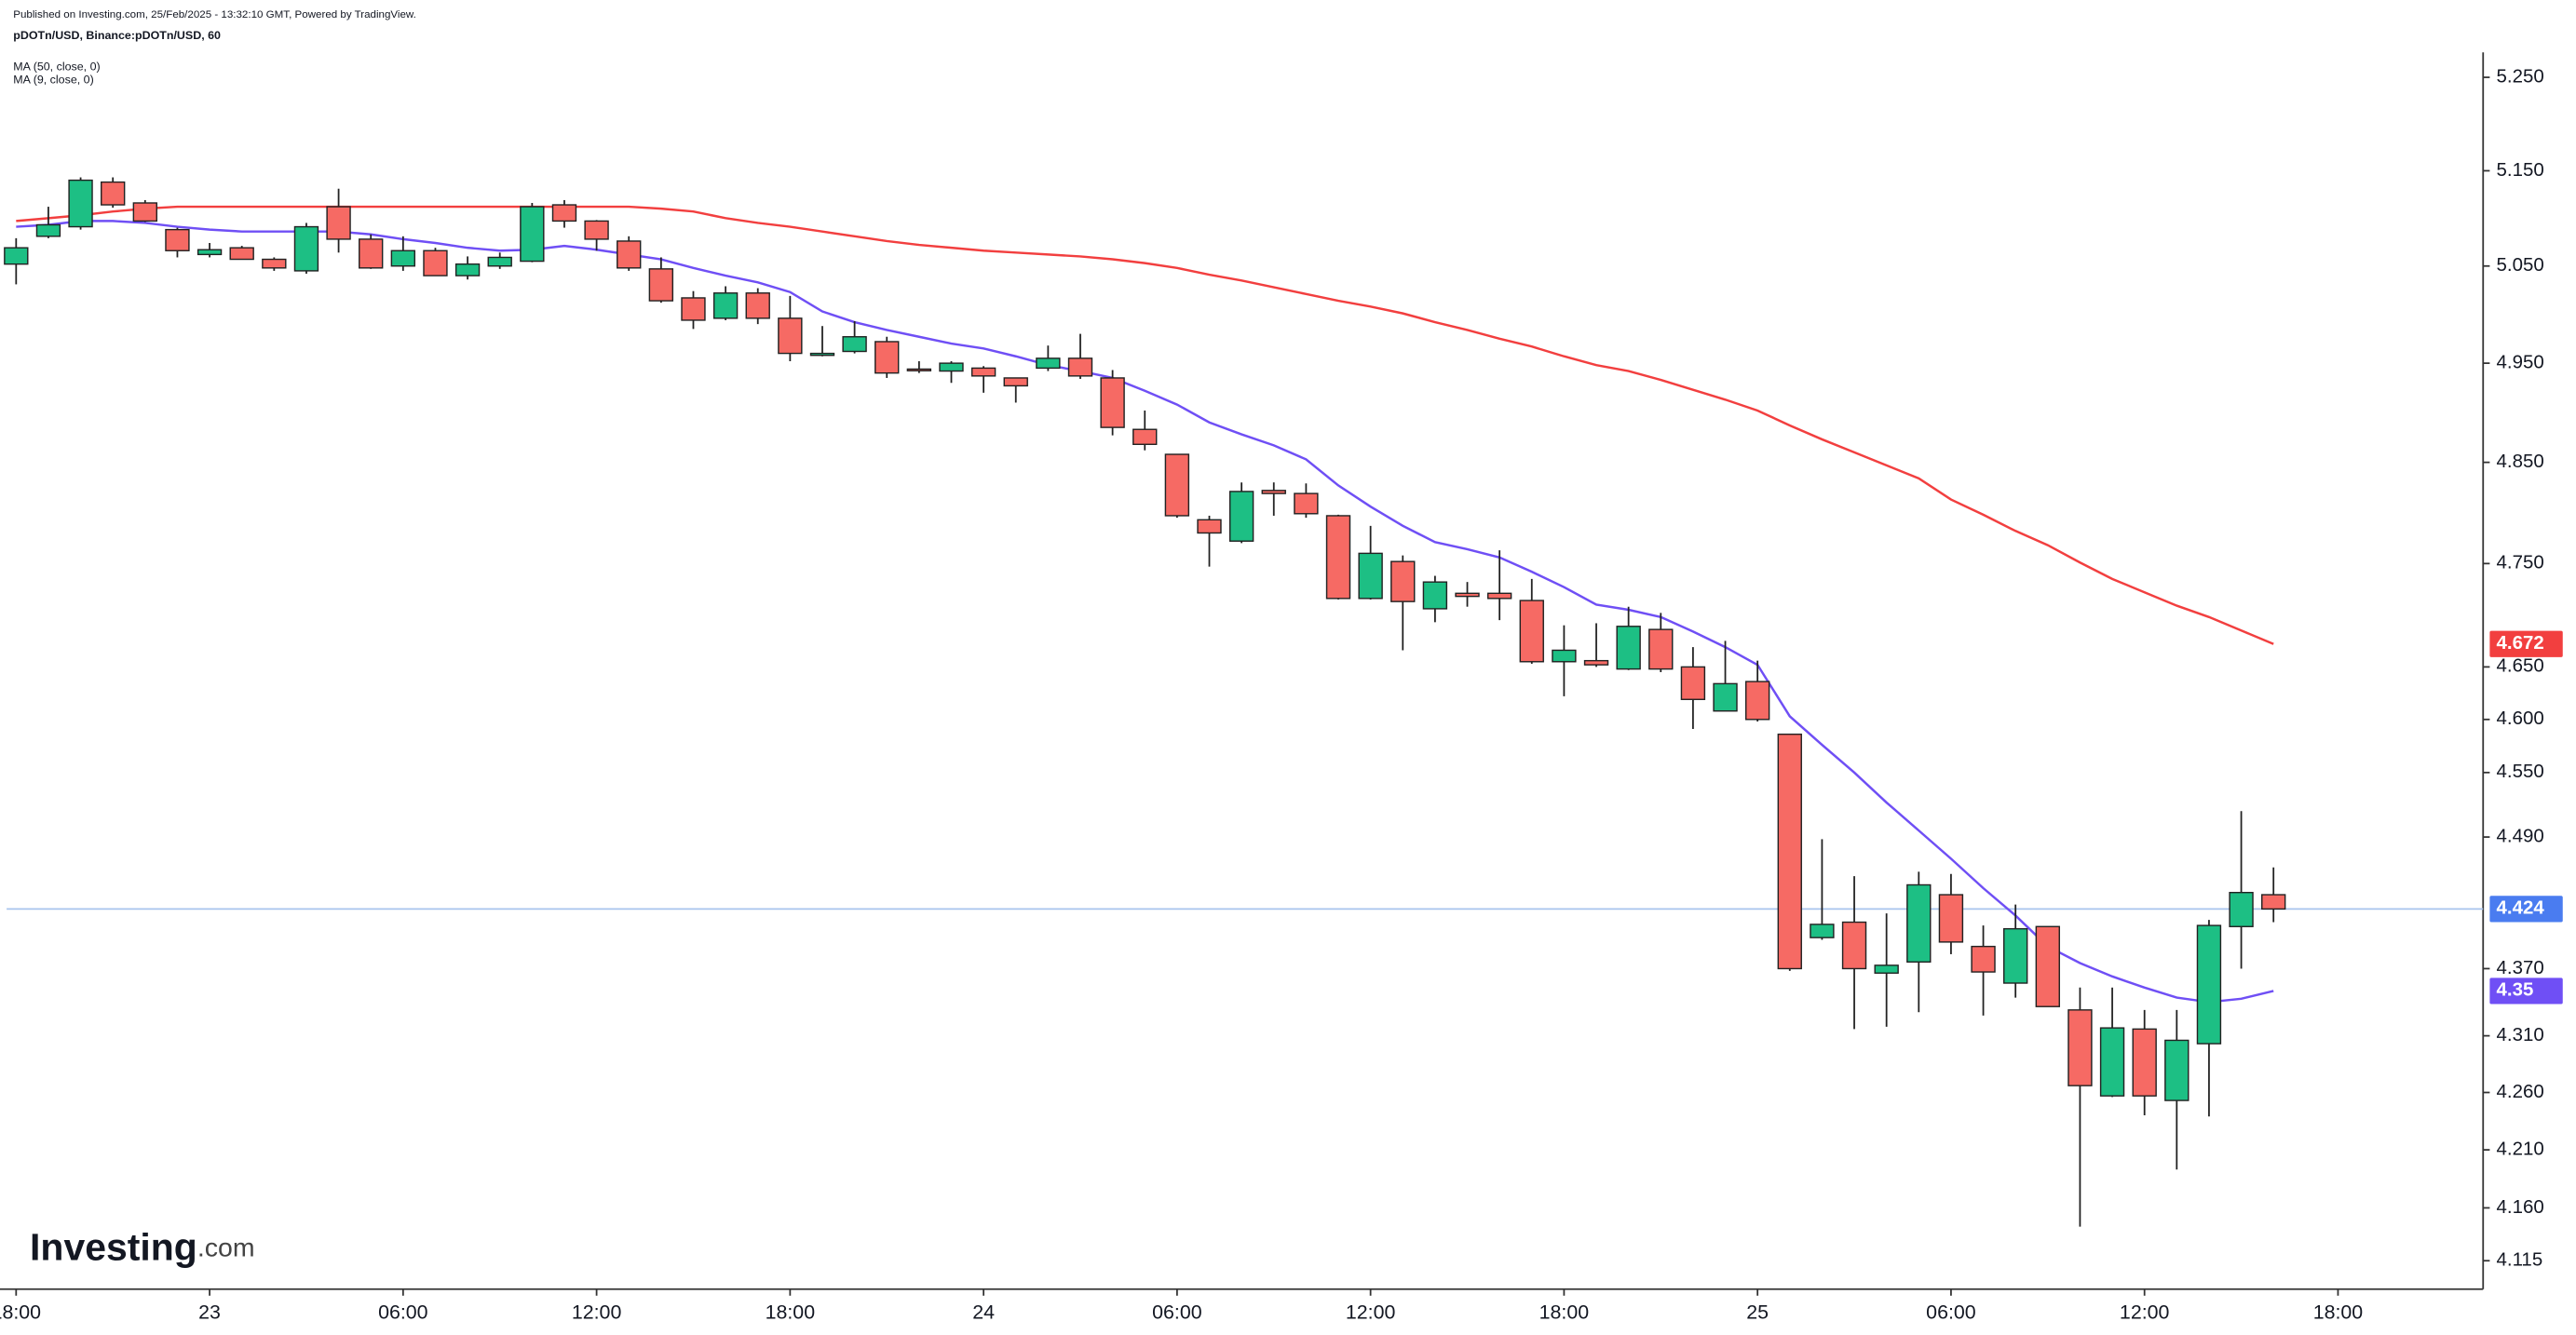 The image size is (2576, 1335). What do you see at coordinates (2520, 170) in the screenshot?
I see `y-tick-label: 5.150` at bounding box center [2520, 170].